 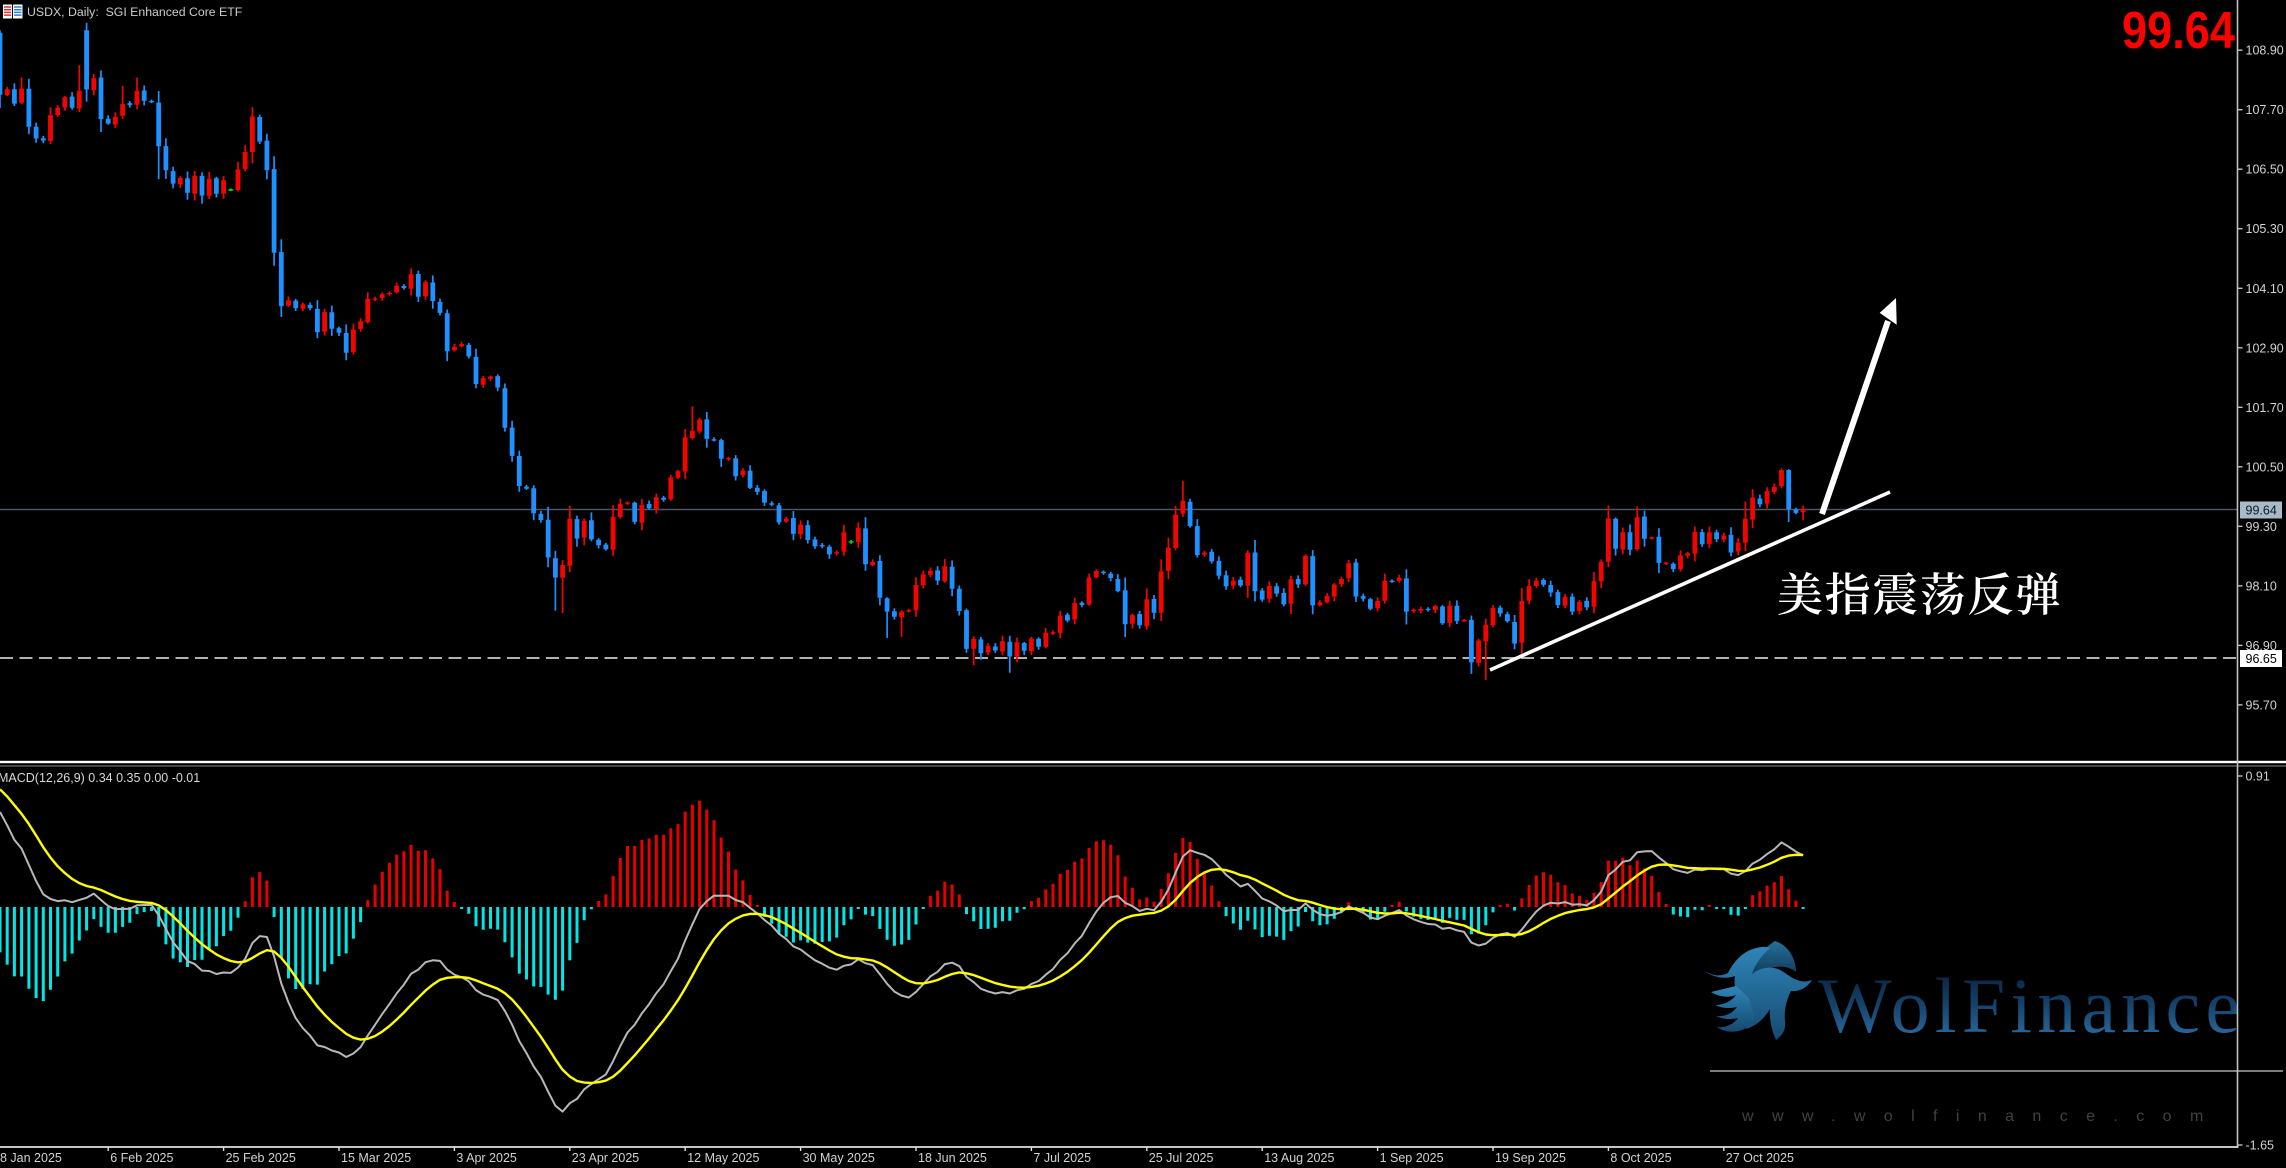 I want to click on svg-text: 106.50, so click(x=2265, y=170).